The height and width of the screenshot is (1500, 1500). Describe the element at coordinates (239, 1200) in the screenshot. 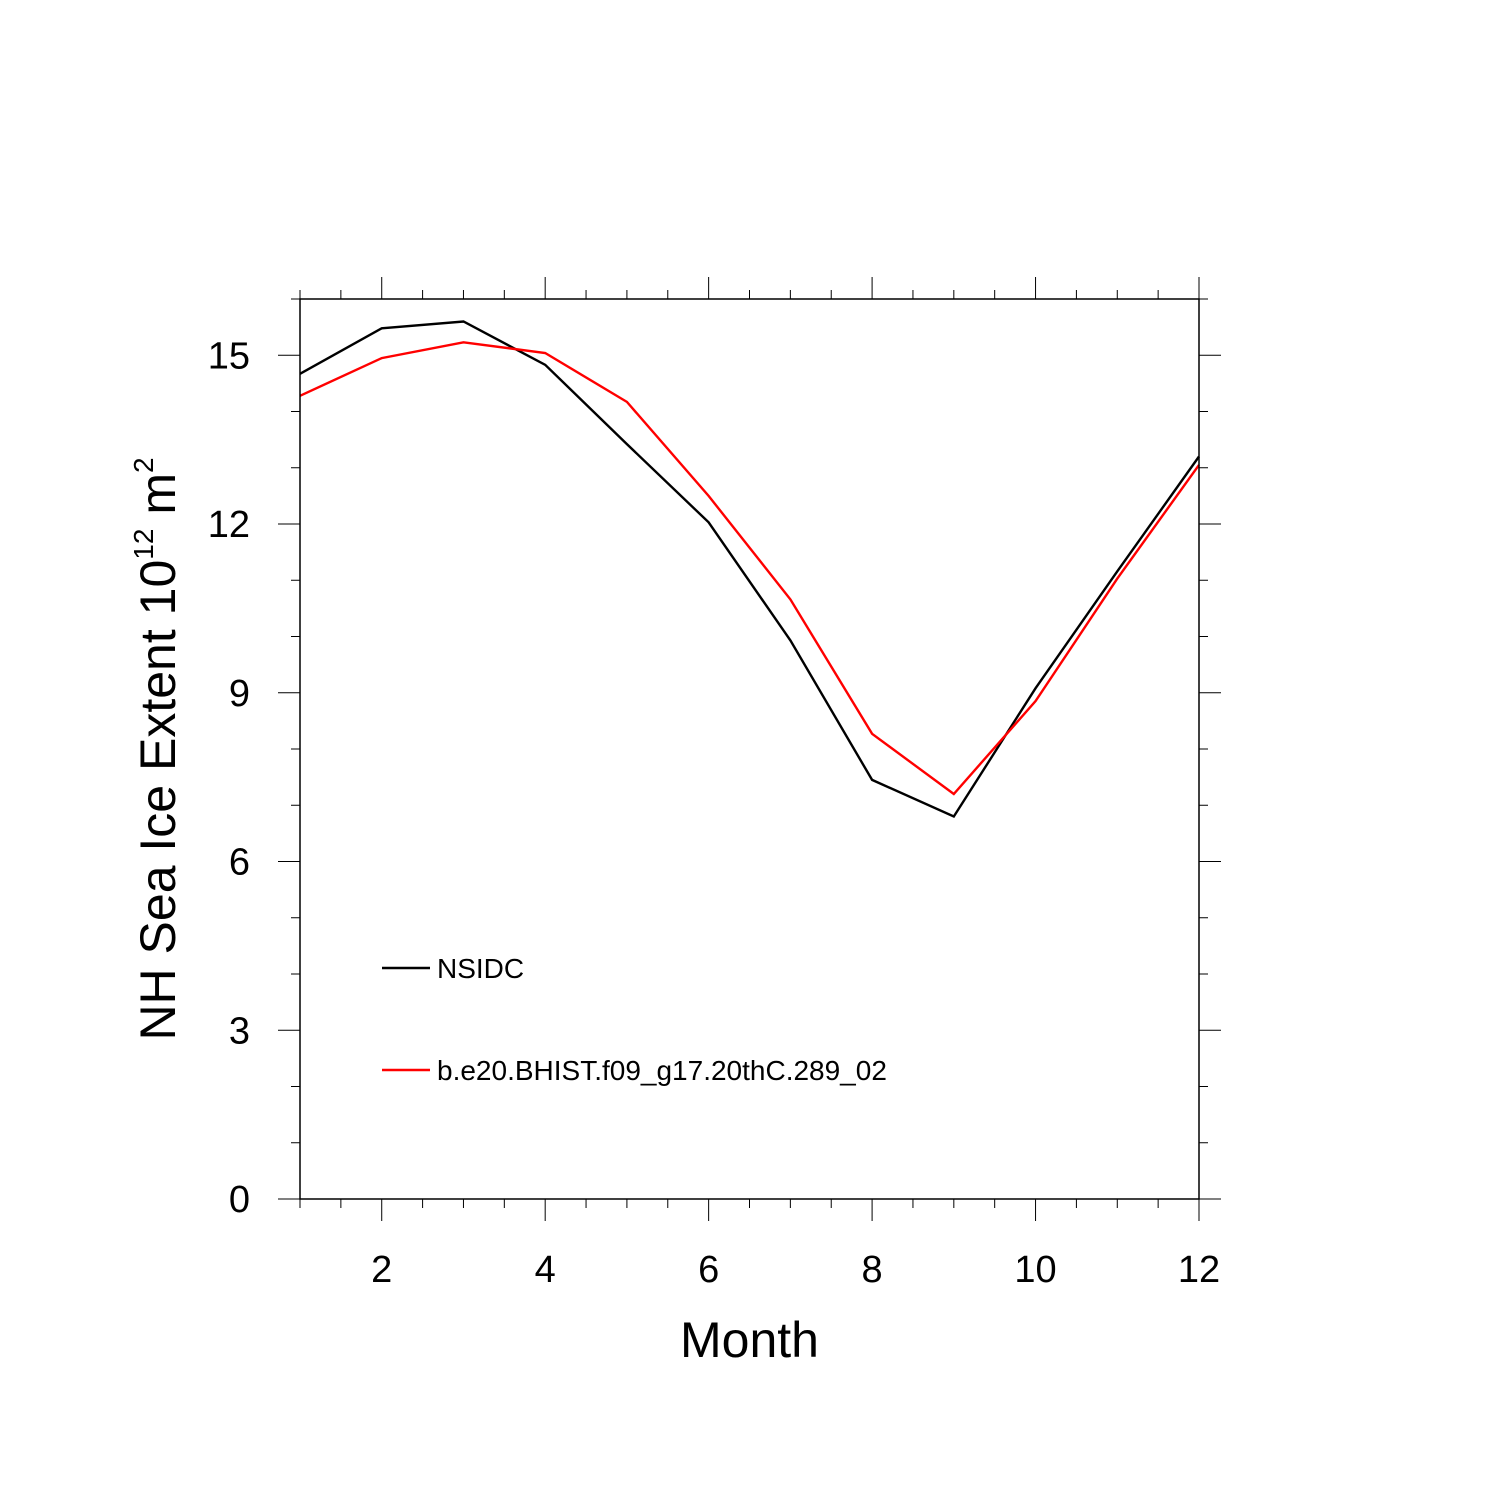

I see `y-tick-label: 0` at that location.